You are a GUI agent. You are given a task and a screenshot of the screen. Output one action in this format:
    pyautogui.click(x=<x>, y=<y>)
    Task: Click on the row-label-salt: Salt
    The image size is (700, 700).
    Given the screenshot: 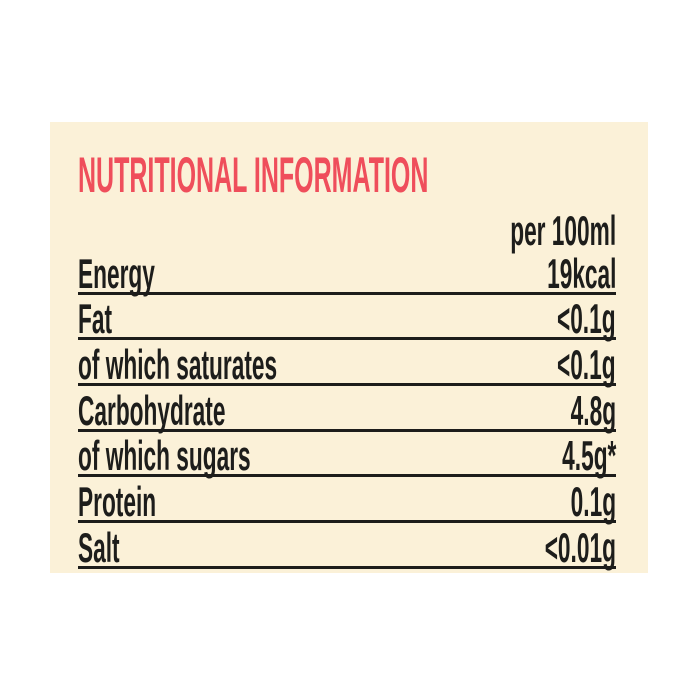 What is the action you would take?
    pyautogui.click(x=99, y=547)
    